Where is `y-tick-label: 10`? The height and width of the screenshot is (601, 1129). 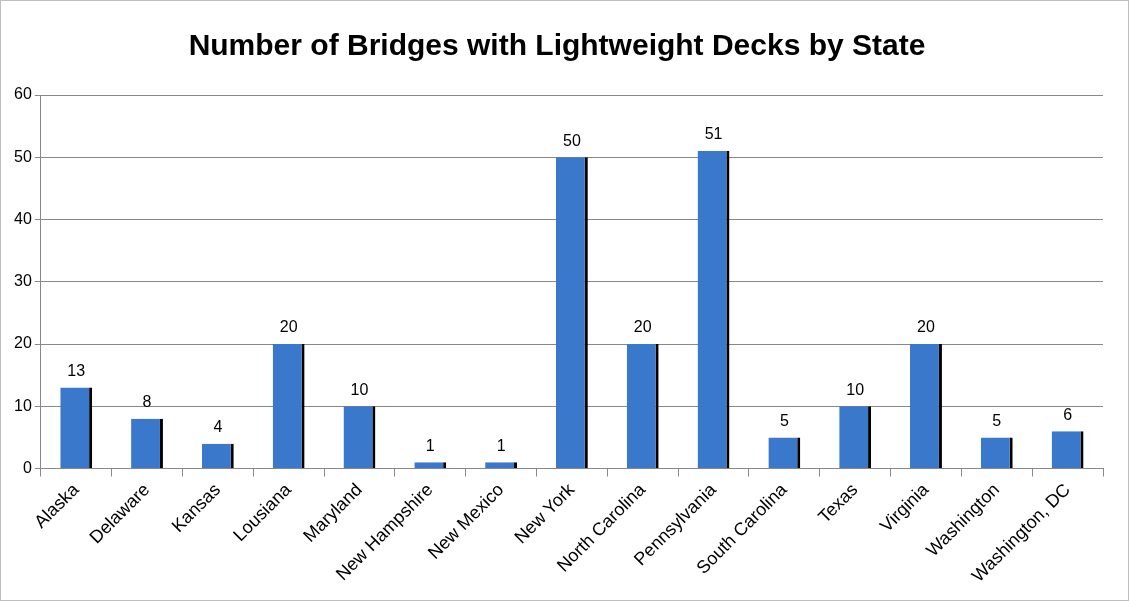
y-tick-label: 10 is located at coordinates (23, 405).